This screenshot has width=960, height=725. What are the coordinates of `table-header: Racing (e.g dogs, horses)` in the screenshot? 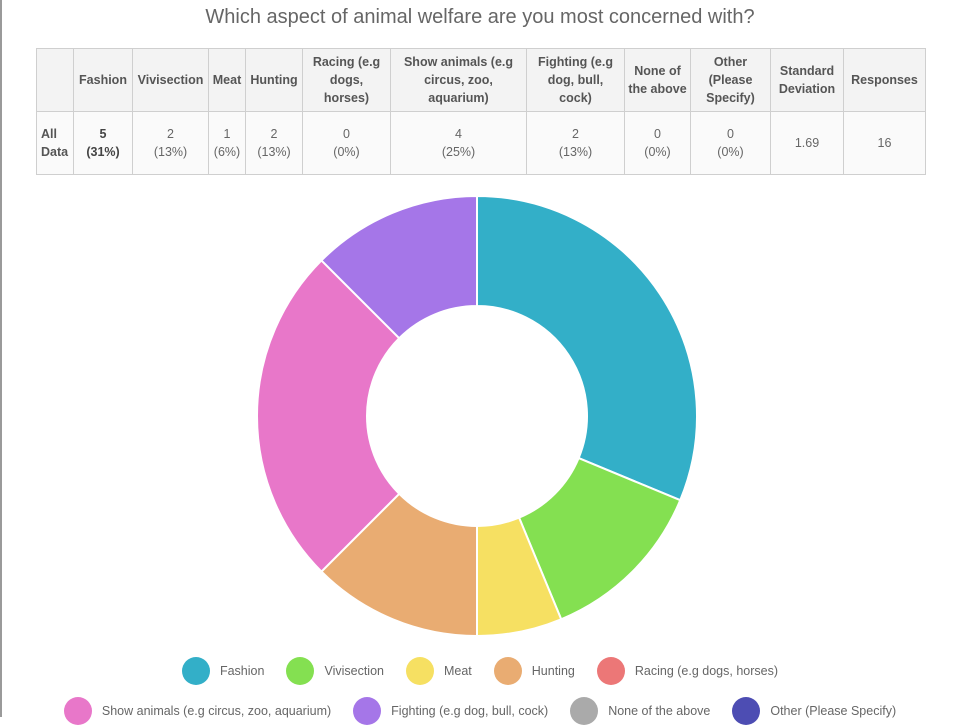 It's located at (346, 80).